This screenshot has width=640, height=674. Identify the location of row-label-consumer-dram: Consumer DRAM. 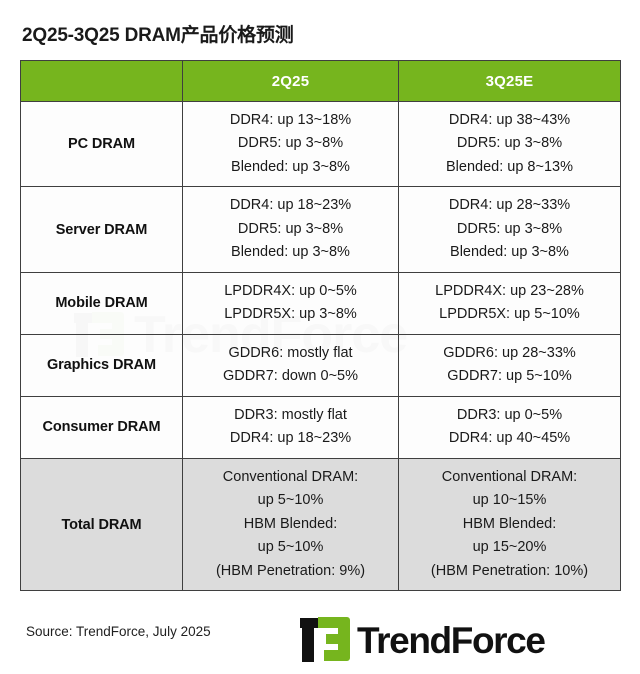
(101, 427).